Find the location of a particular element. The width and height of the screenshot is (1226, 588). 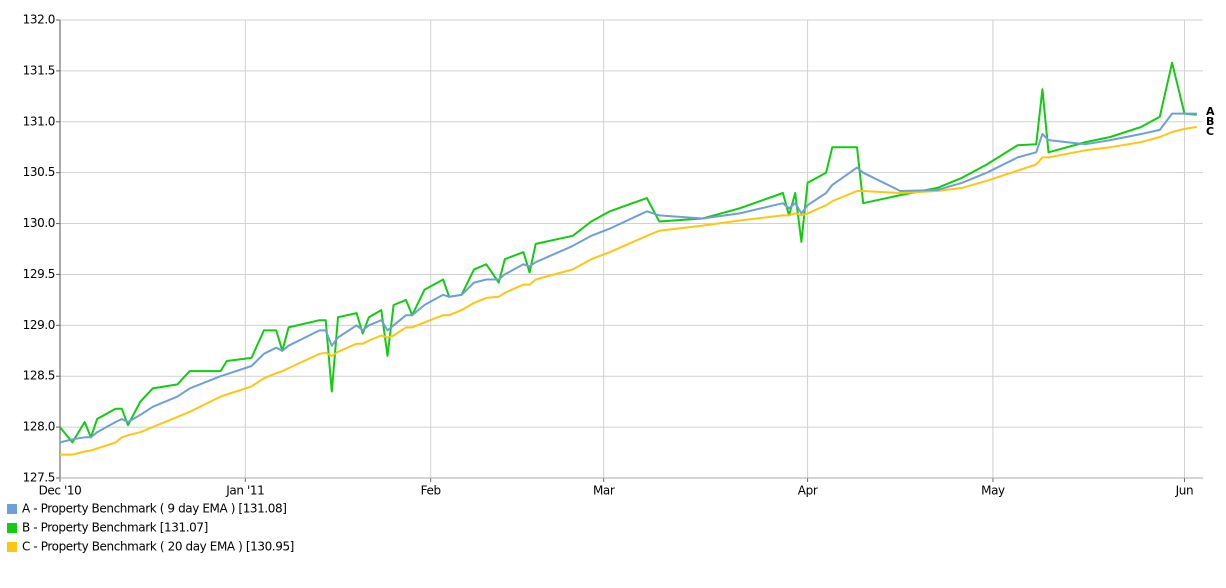

end-tag: B is located at coordinates (1210, 121).